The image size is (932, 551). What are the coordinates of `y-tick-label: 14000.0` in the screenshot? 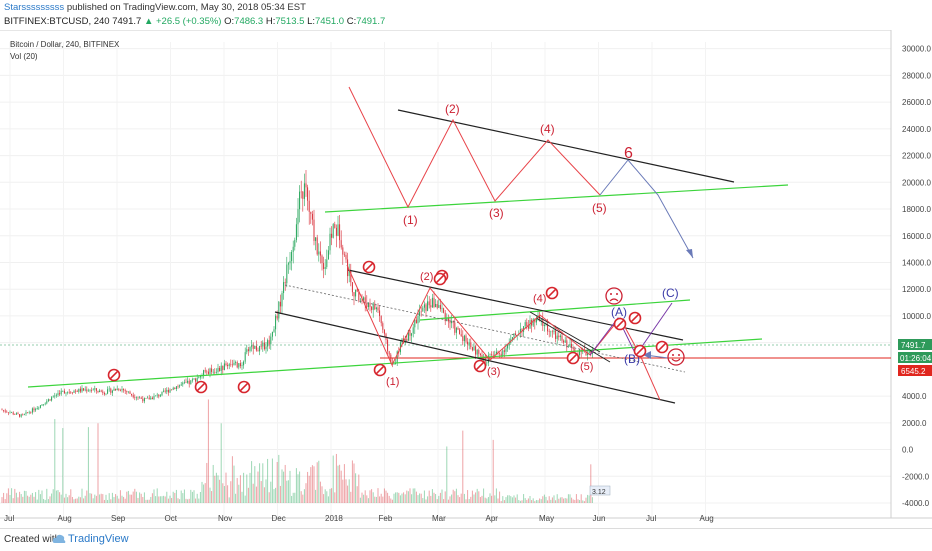 It's located at (916, 262).